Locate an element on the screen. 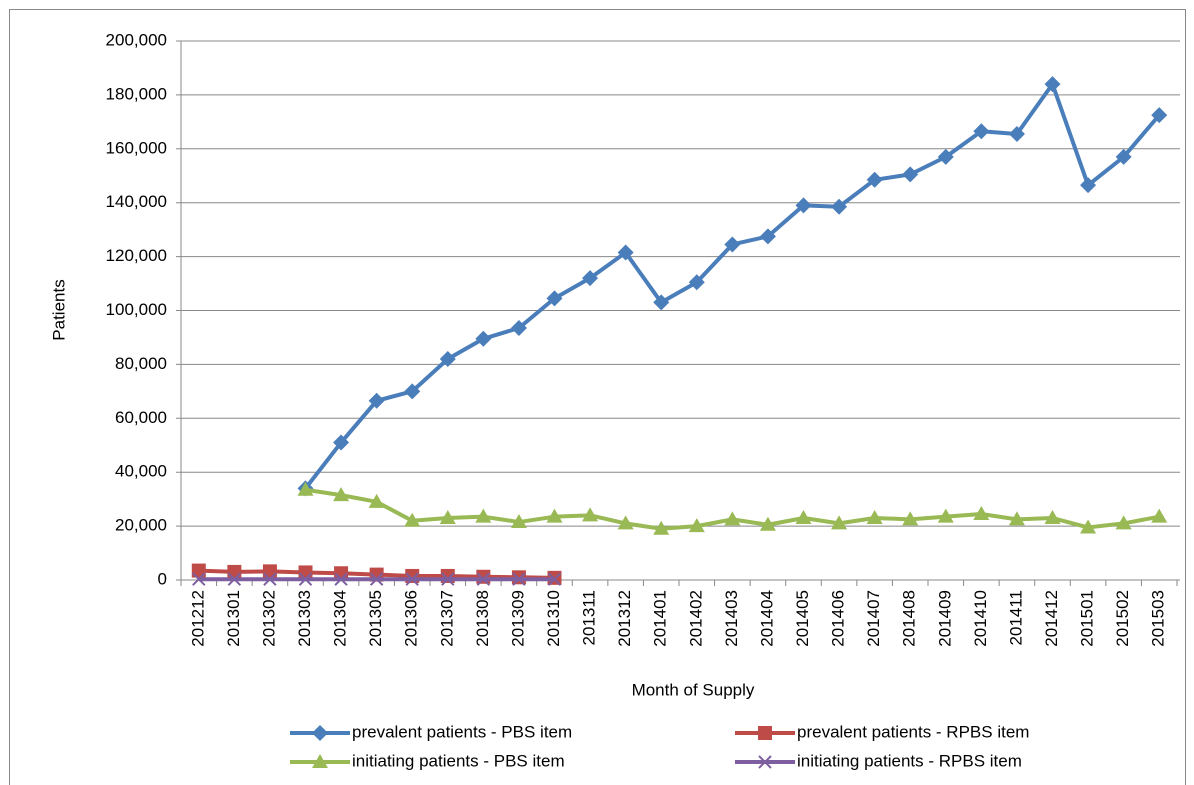  x-tick-label: 201306 is located at coordinates (411, 618).